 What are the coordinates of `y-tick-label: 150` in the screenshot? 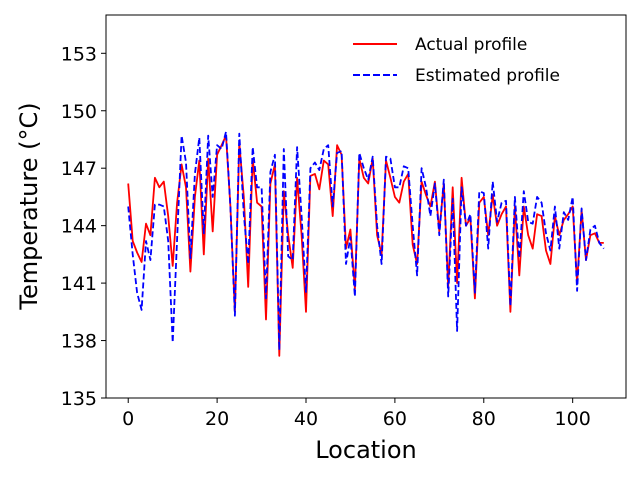 It's located at (79, 112).